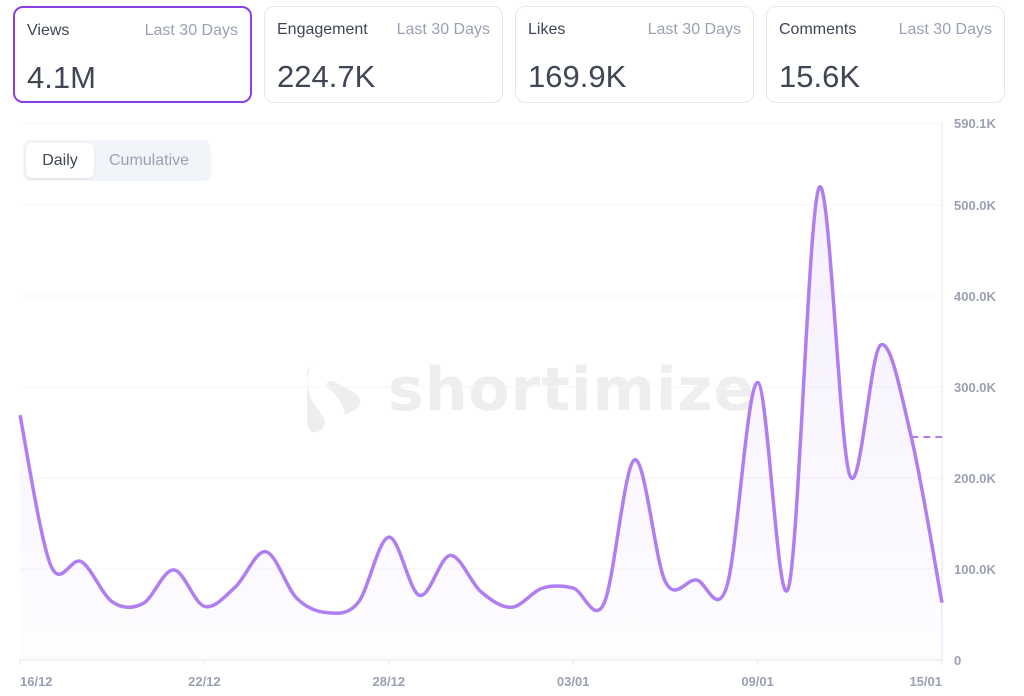  I want to click on watermark-text: shortimize, so click(572, 390).